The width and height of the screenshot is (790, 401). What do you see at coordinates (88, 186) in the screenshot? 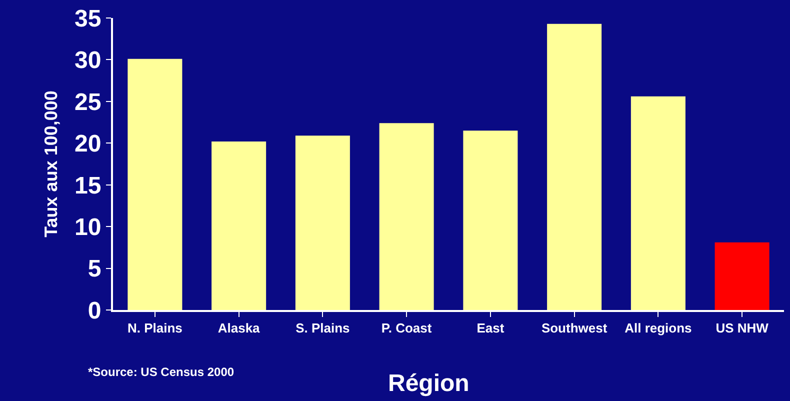
I see `y-tick-label: 15` at bounding box center [88, 186].